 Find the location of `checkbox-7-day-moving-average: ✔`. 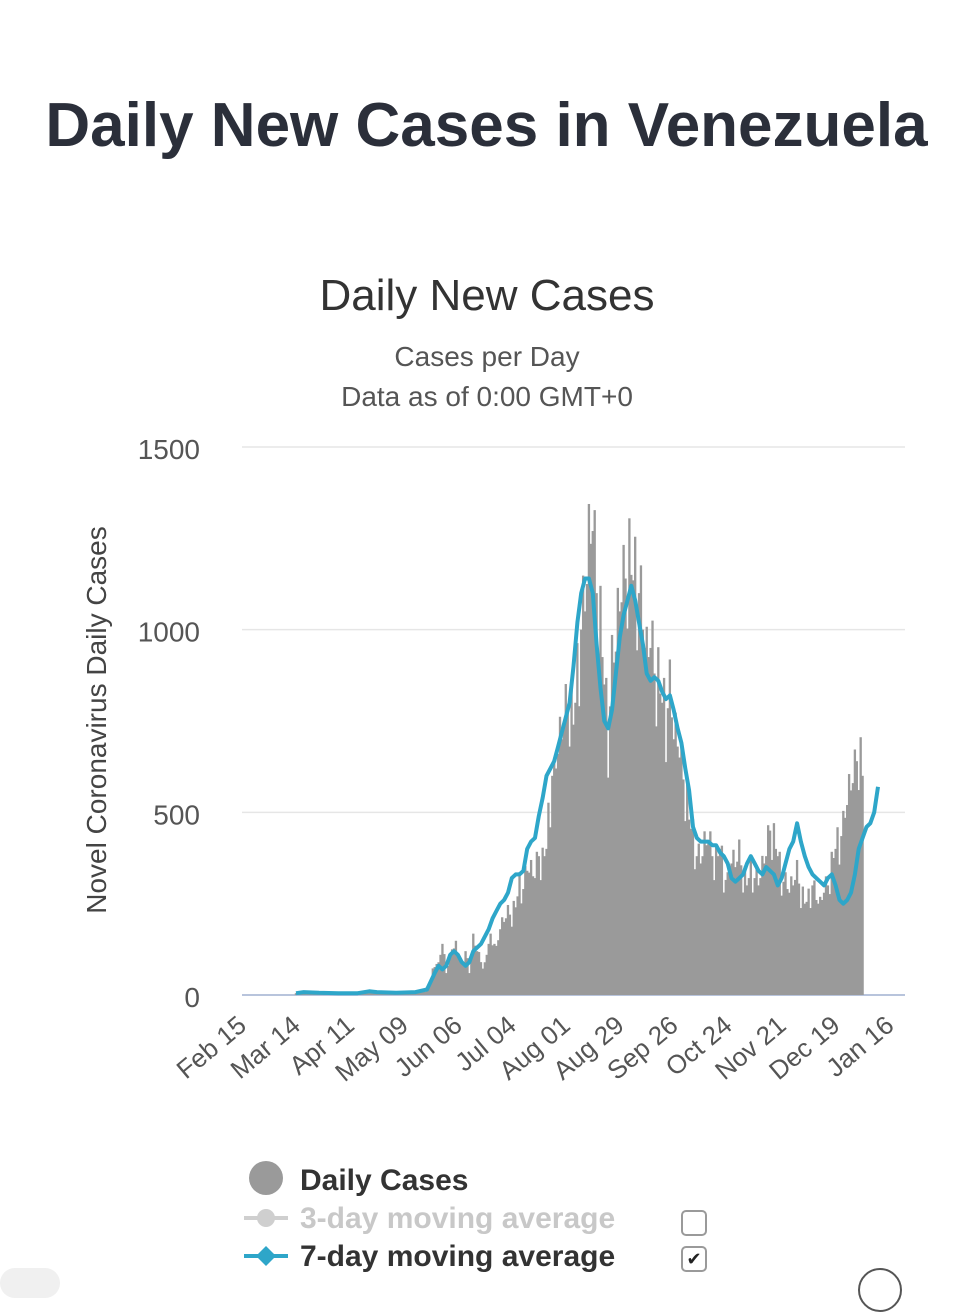

checkbox-7-day-moving-average: ✔ is located at coordinates (694, 1259).